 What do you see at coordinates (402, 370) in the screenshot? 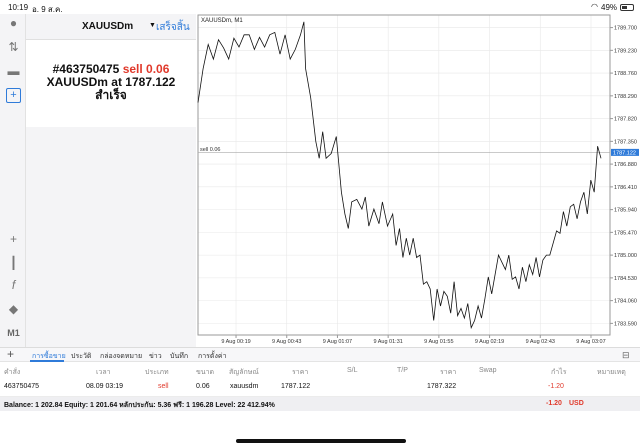
I see `col-tp: T/P` at bounding box center [402, 370].